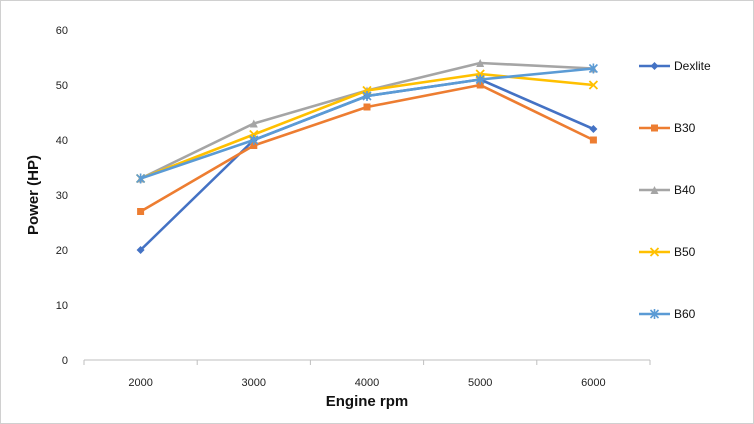 The image size is (754, 424). I want to click on legend-item-b40: B40, so click(667, 190).